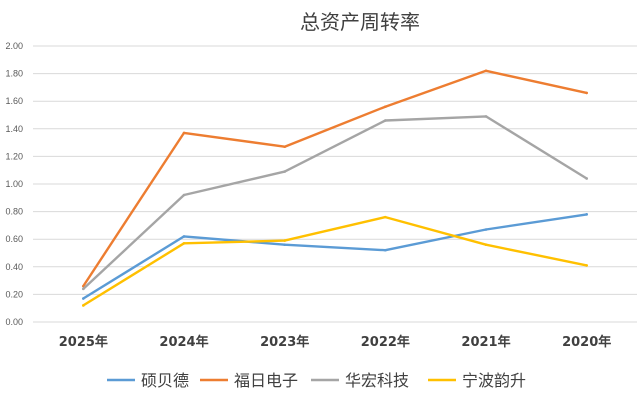 This screenshot has height=403, width=640. What do you see at coordinates (360, 22) in the screenshot?
I see `chart-title: 总资产周转率` at bounding box center [360, 22].